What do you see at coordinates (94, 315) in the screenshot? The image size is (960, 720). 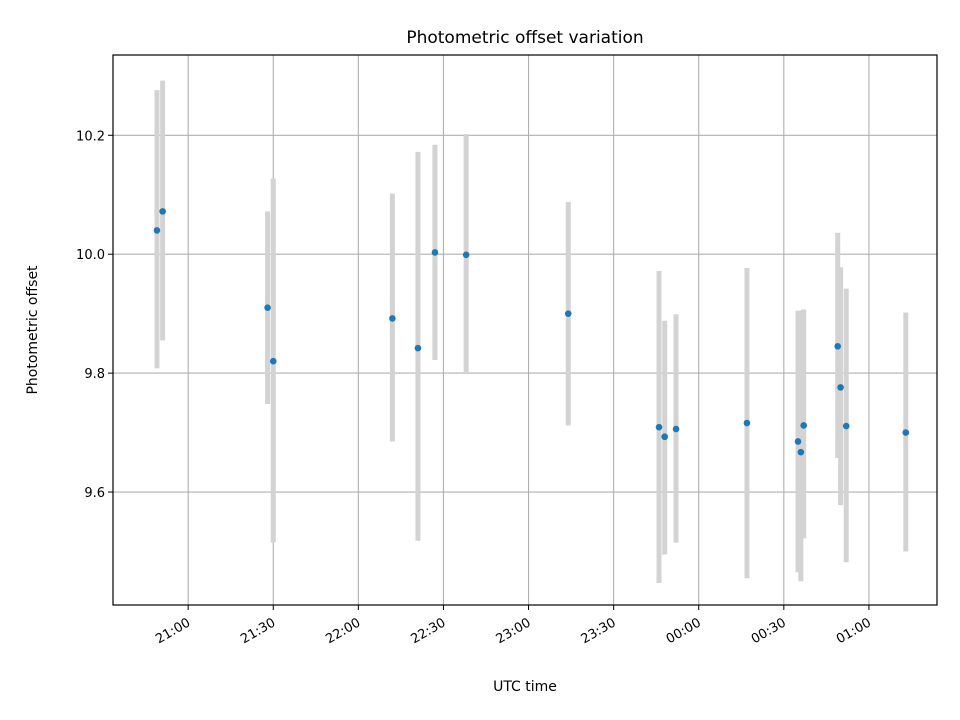 I see `y-axis-ticks: 9.6 9.8 10.0 10.2` at bounding box center [94, 315].